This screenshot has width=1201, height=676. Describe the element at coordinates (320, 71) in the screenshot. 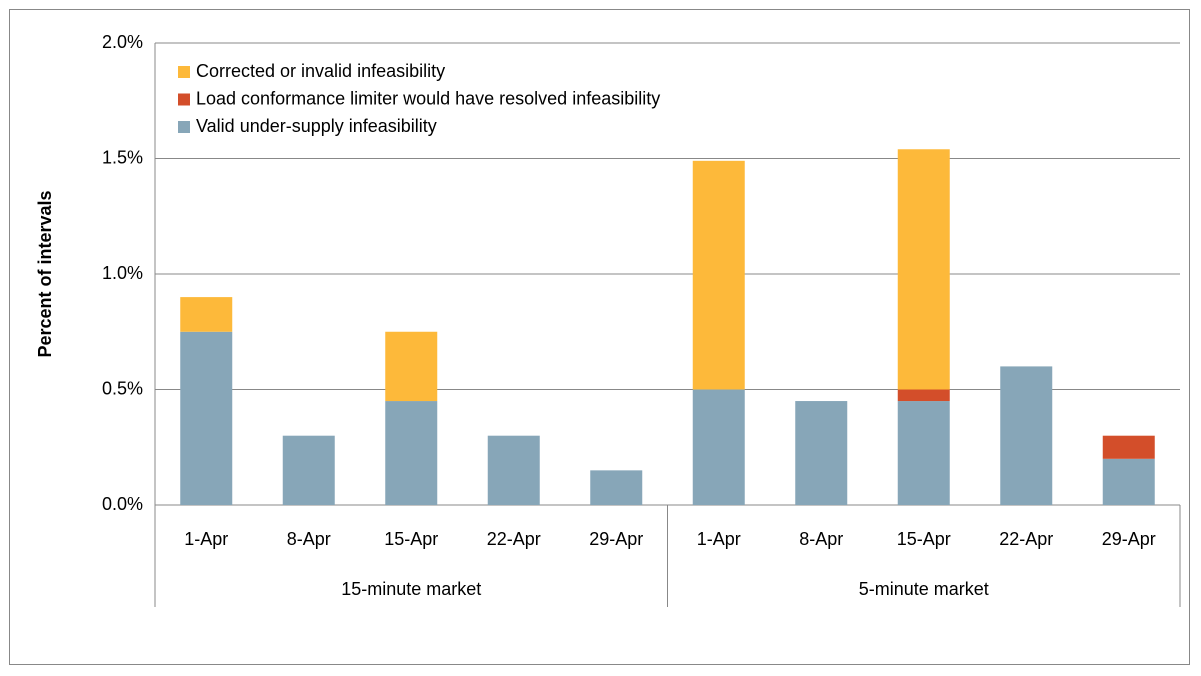

I see `legend-label: Corrected or invalid infeasibility` at that location.